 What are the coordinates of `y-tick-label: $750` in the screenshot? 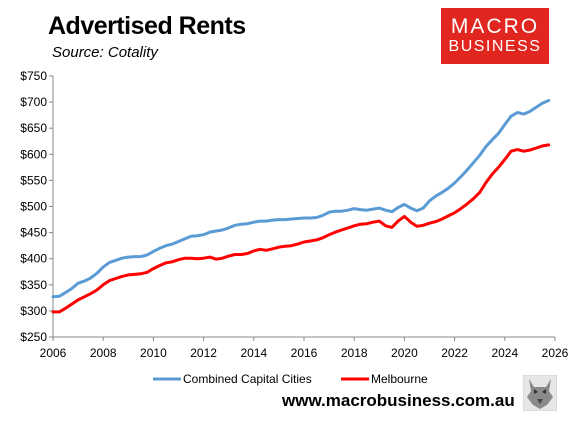 It's located at (33, 76).